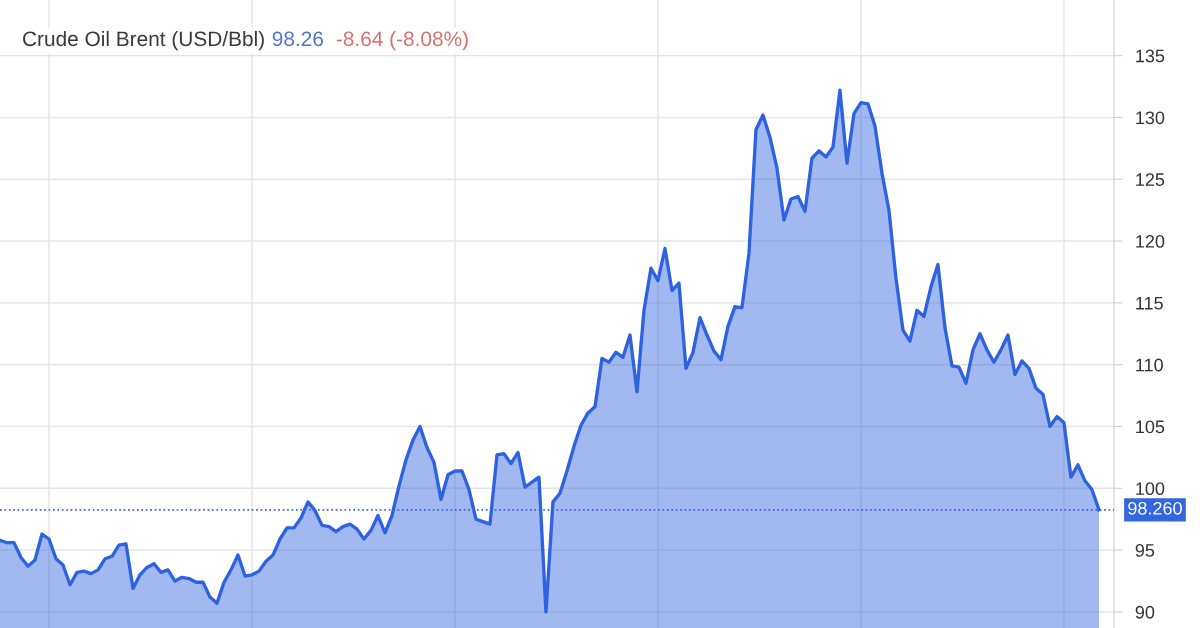 This screenshot has height=628, width=1200. What do you see at coordinates (1149, 365) in the screenshot?
I see `y-tick-label: 110` at bounding box center [1149, 365].